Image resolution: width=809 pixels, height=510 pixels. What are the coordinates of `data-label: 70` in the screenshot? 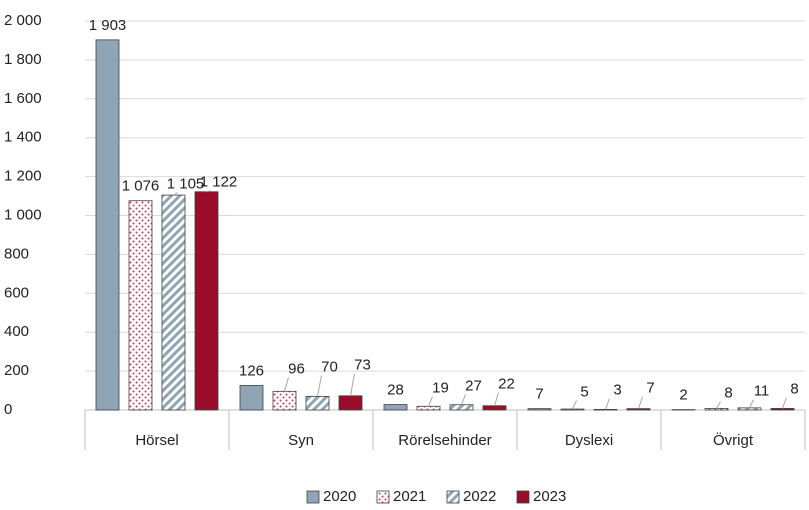 It's located at (329, 366).